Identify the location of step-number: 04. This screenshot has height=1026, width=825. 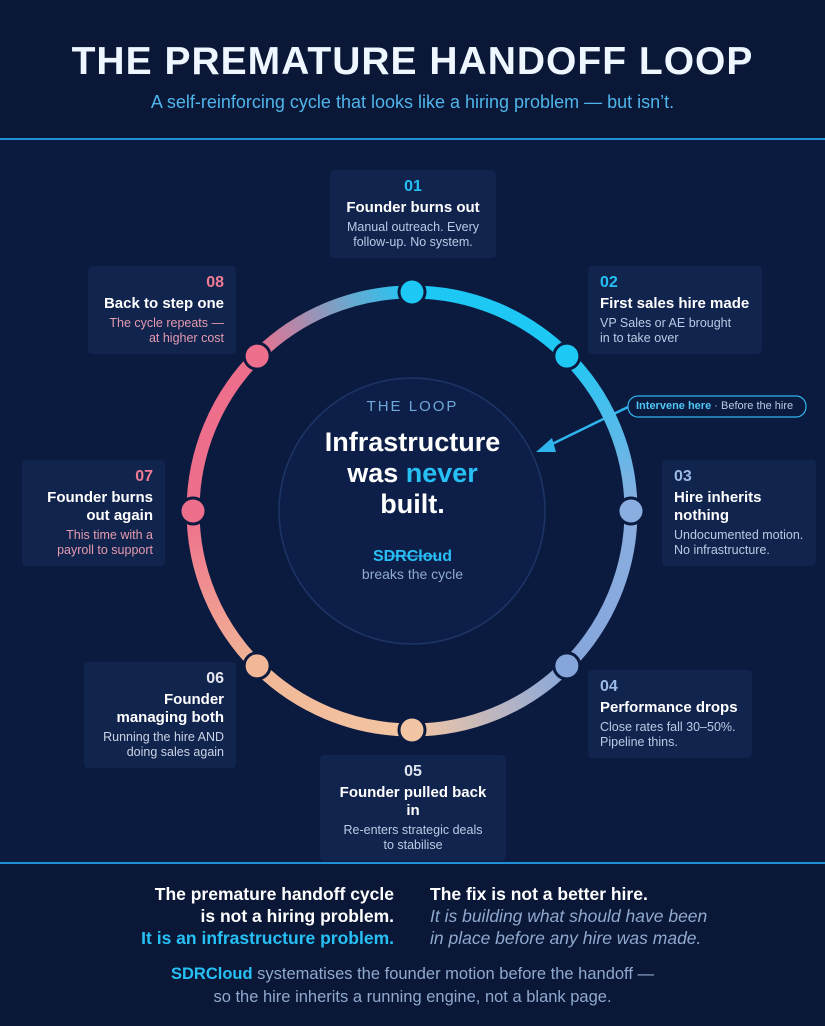
(609, 686).